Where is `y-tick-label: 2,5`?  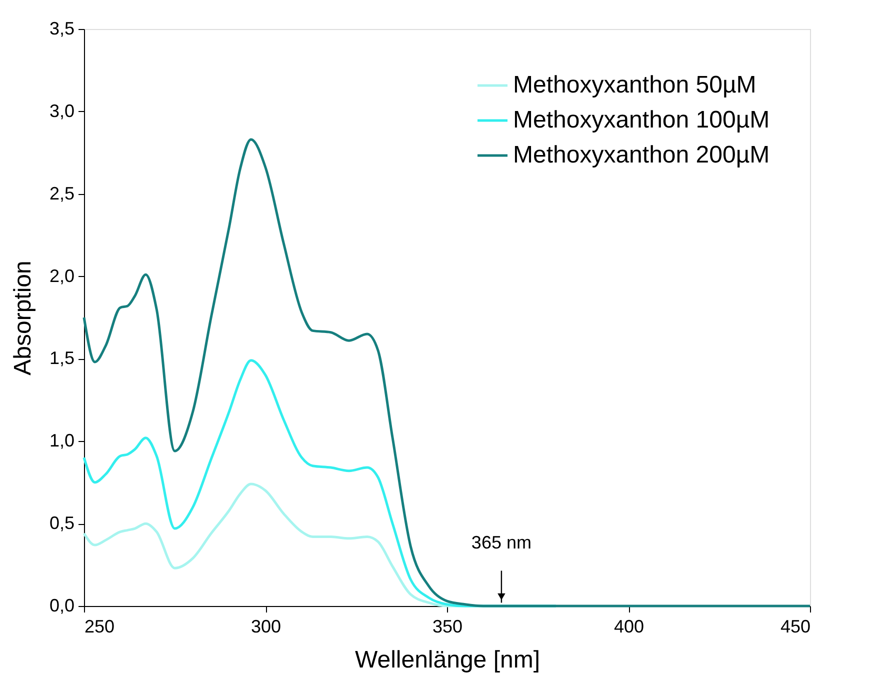 y-tick-label: 2,5 is located at coordinates (61, 193).